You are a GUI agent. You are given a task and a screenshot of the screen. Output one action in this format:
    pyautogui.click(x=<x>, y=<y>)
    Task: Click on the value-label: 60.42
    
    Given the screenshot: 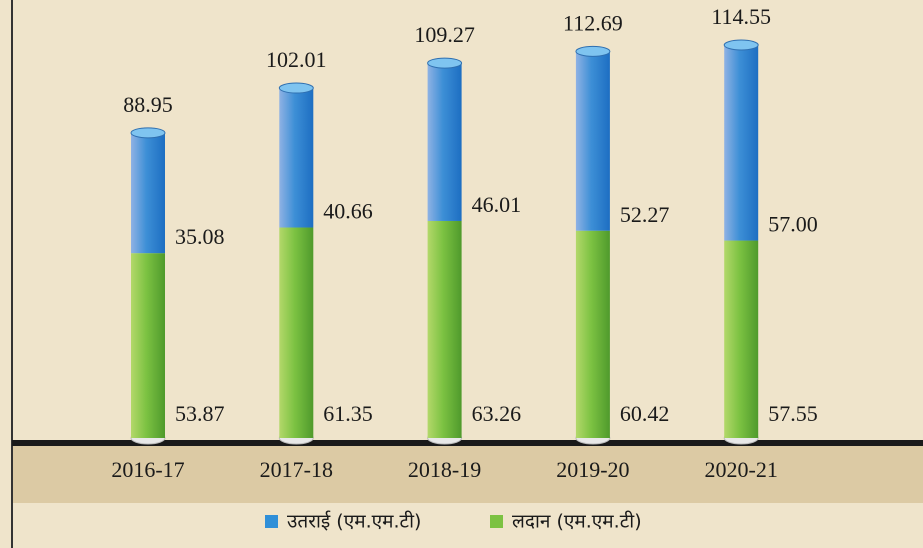 What is the action you would take?
    pyautogui.click(x=645, y=413)
    